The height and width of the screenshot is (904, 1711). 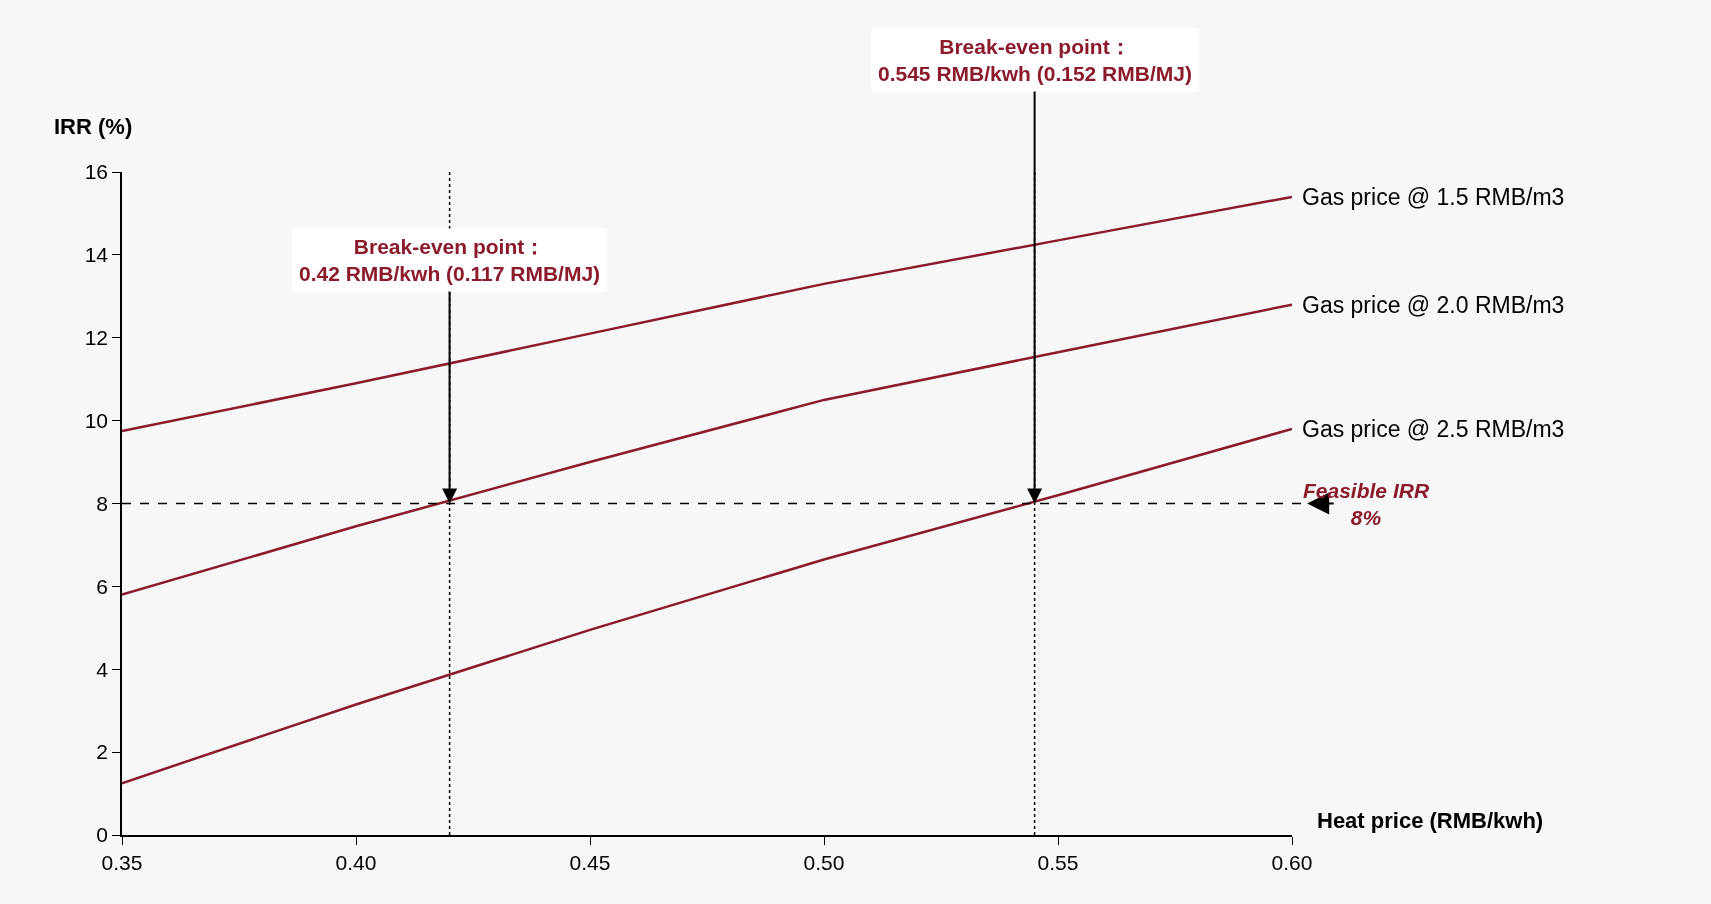 I want to click on x-tick-label: 0.50, so click(x=824, y=862).